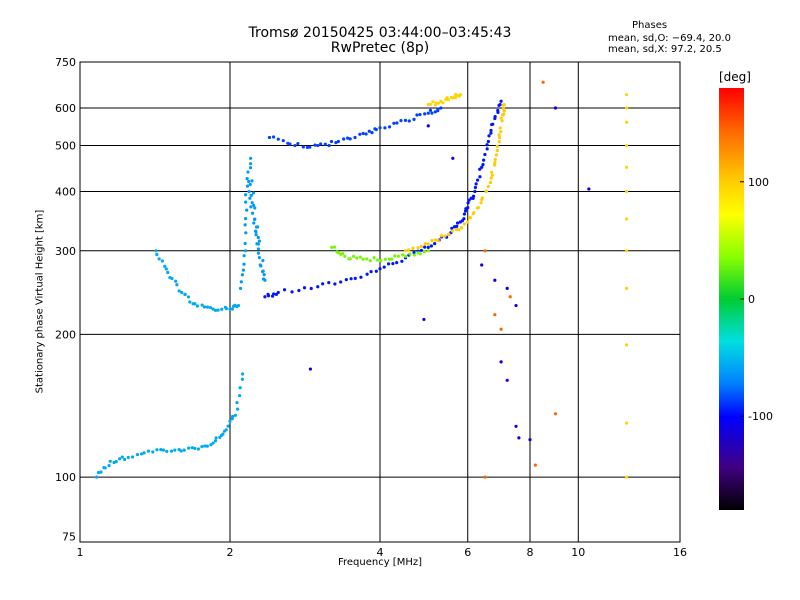  What do you see at coordinates (380, 552) in the screenshot?
I see `x-tick-label: 4` at bounding box center [380, 552].